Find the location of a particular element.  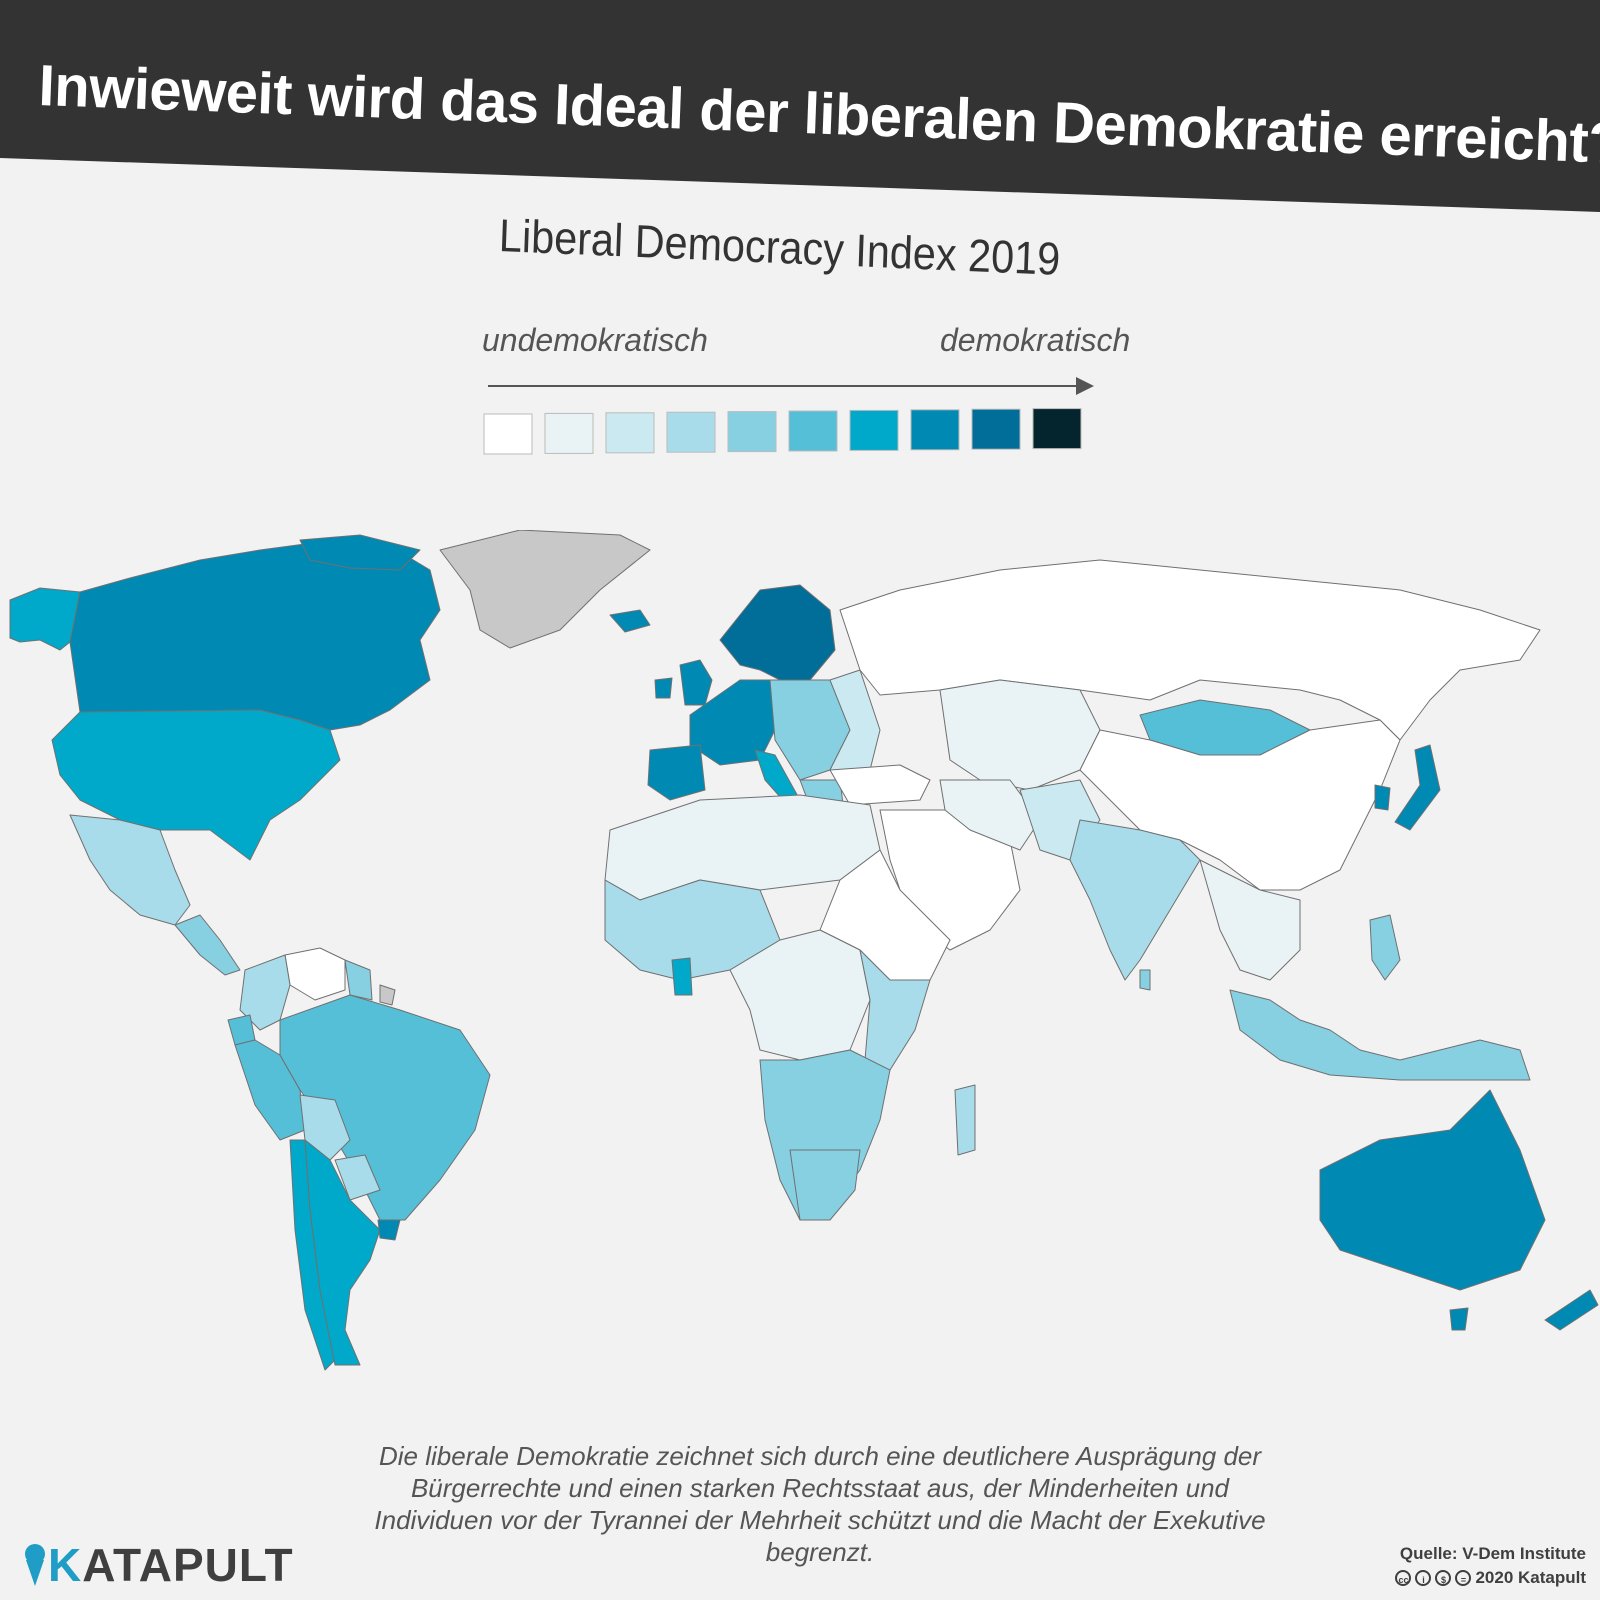

license-row: cc i $ = 2020 Katapult is located at coordinates (1490, 1578).